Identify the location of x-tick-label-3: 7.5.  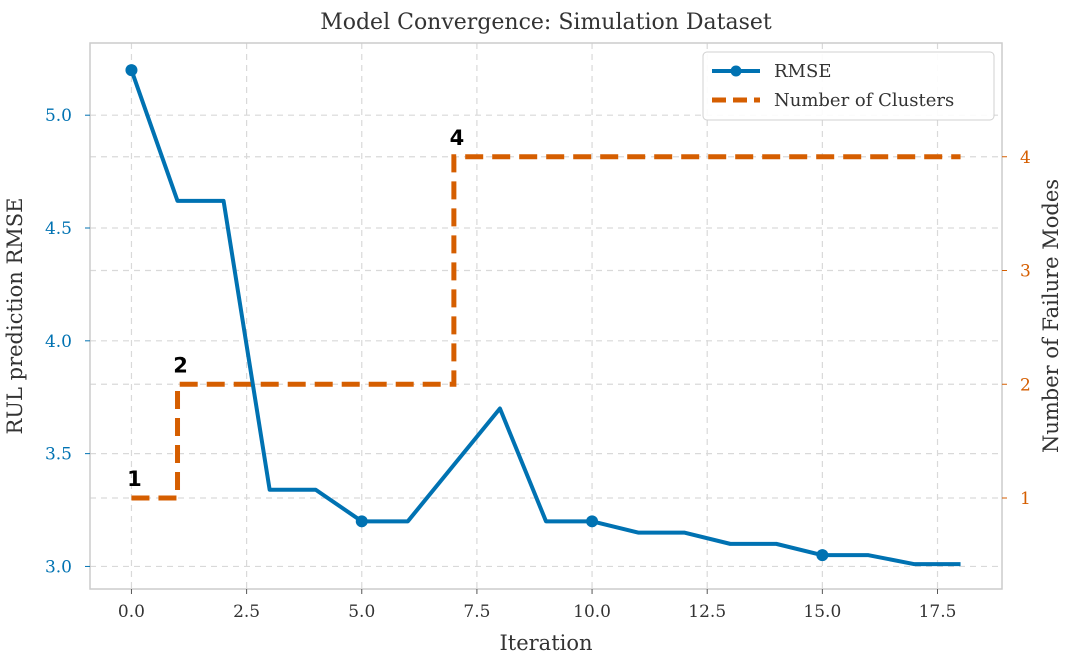
(476, 612).